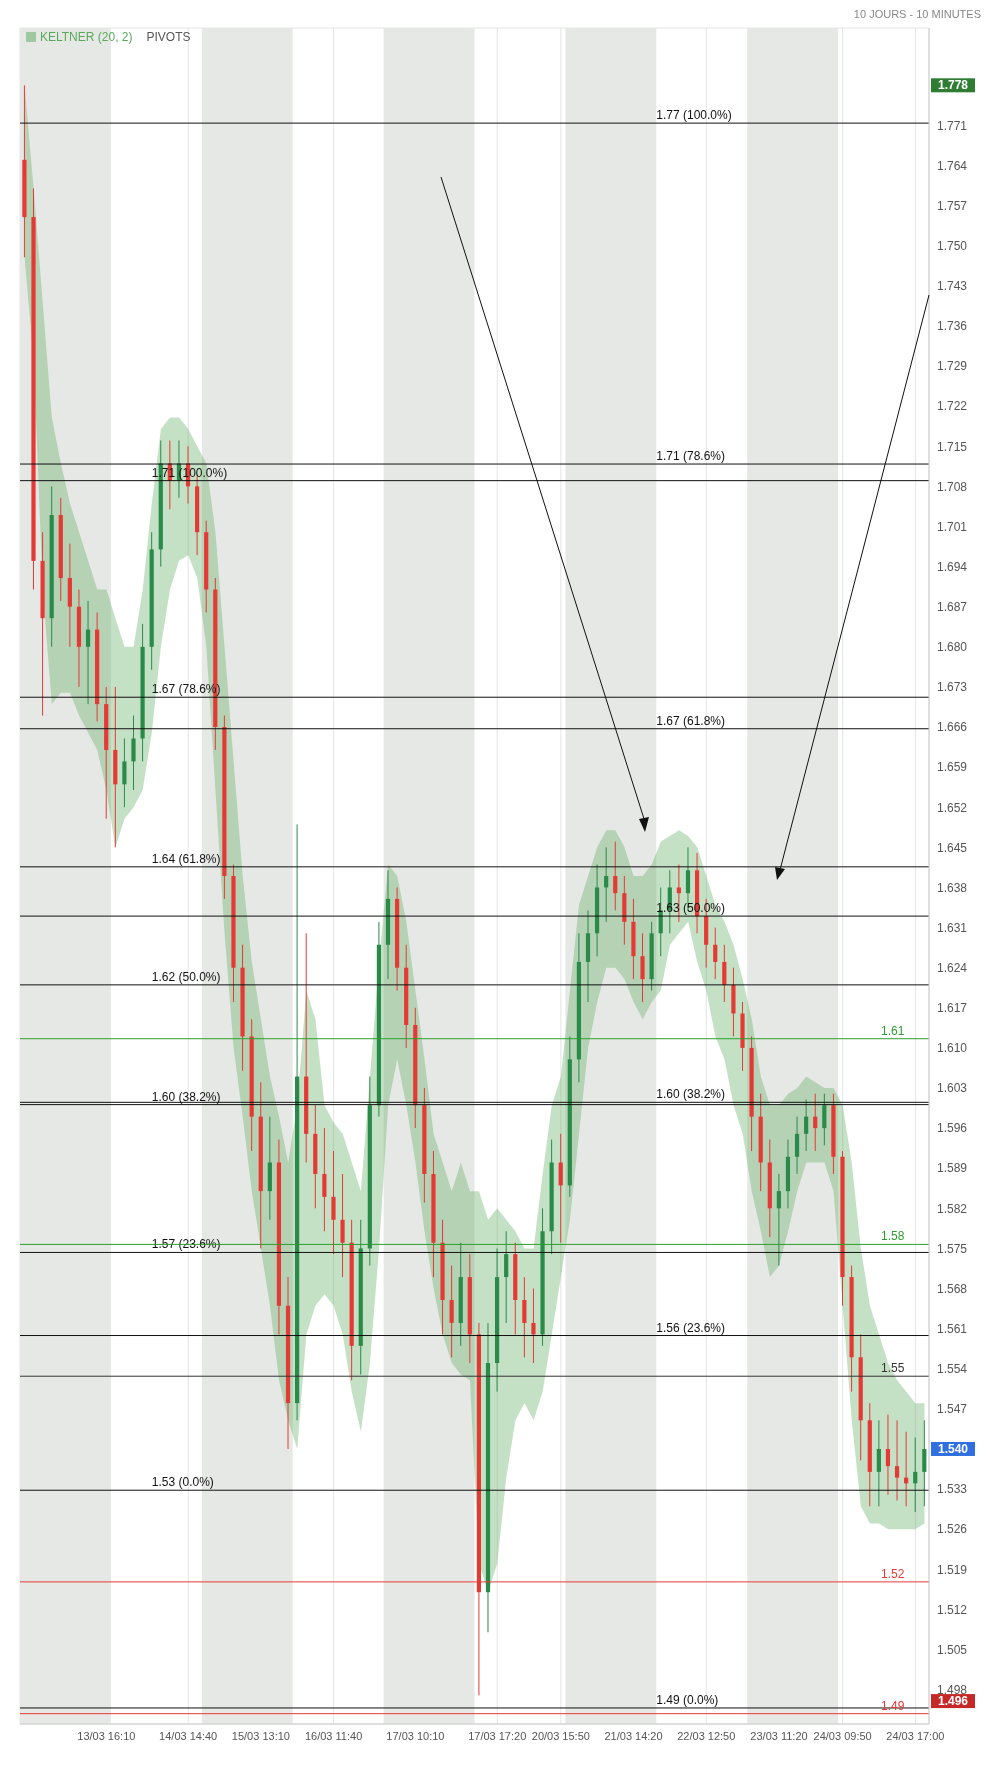 This screenshot has width=997, height=1769. Describe the element at coordinates (952, 1088) in the screenshot. I see `y-tick-label: 1.603` at that location.